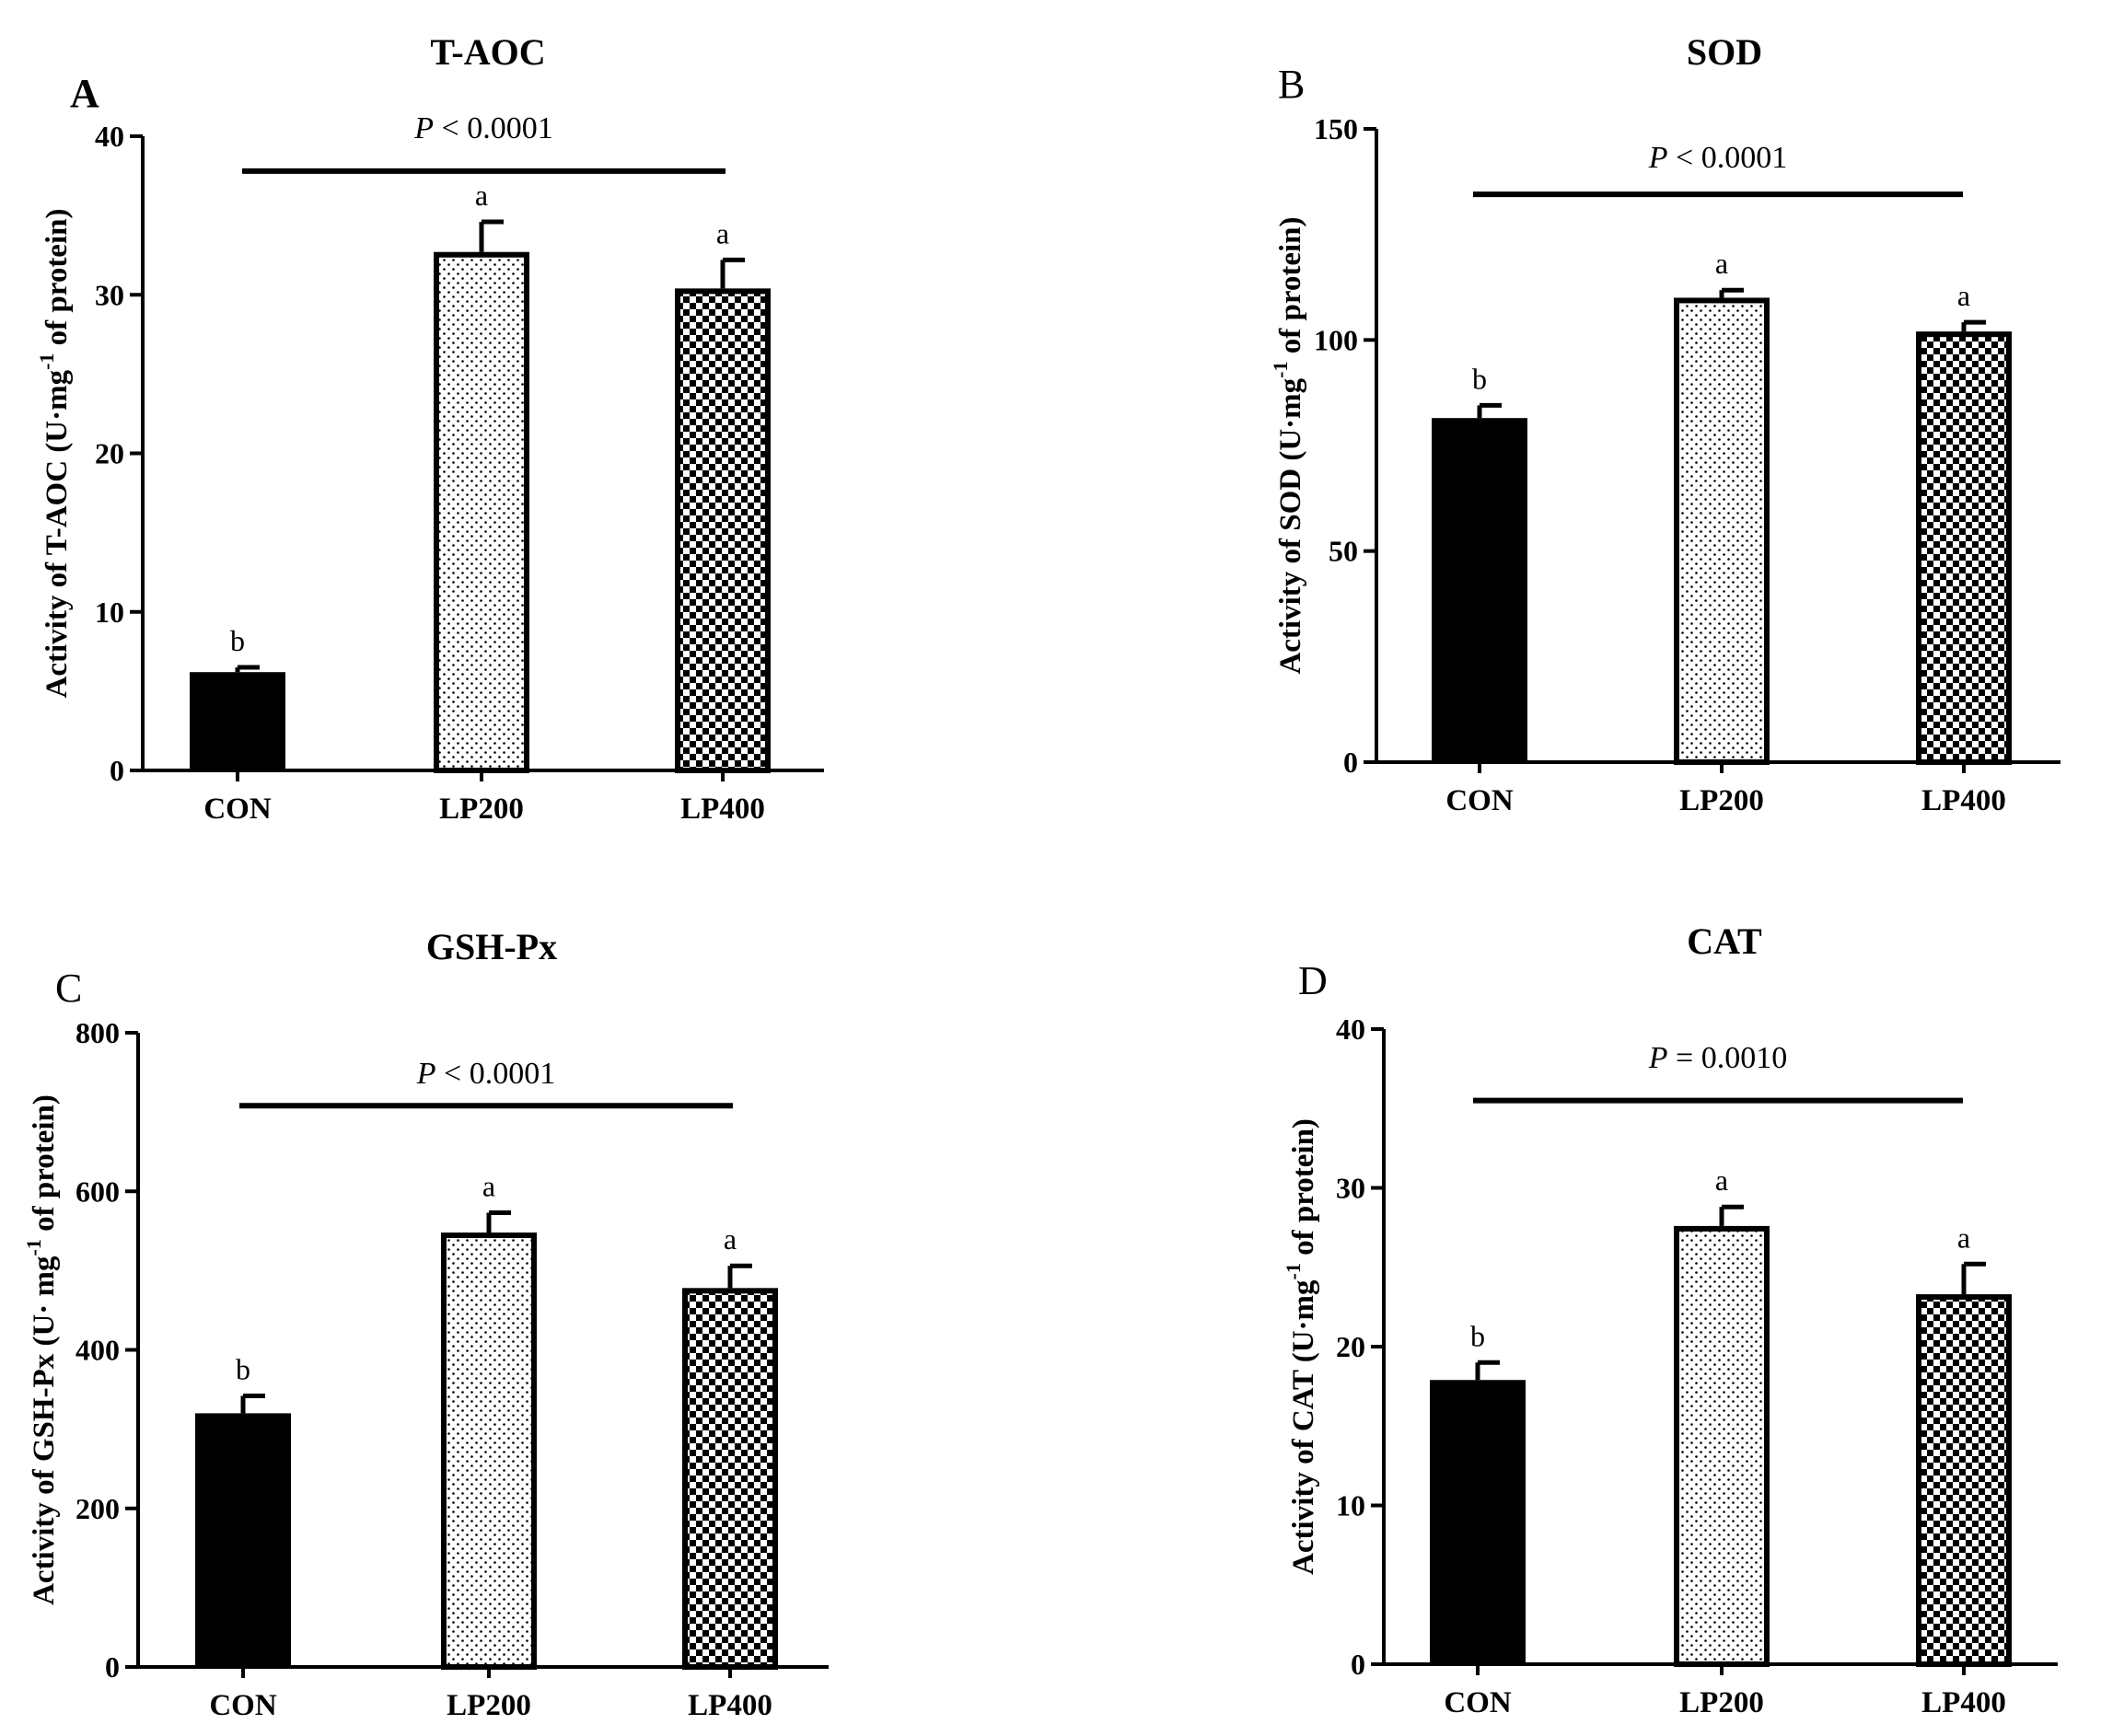  I want to click on y-axis-label-main: Activity of GSH-Px (U· mg, so click(44, 1430).